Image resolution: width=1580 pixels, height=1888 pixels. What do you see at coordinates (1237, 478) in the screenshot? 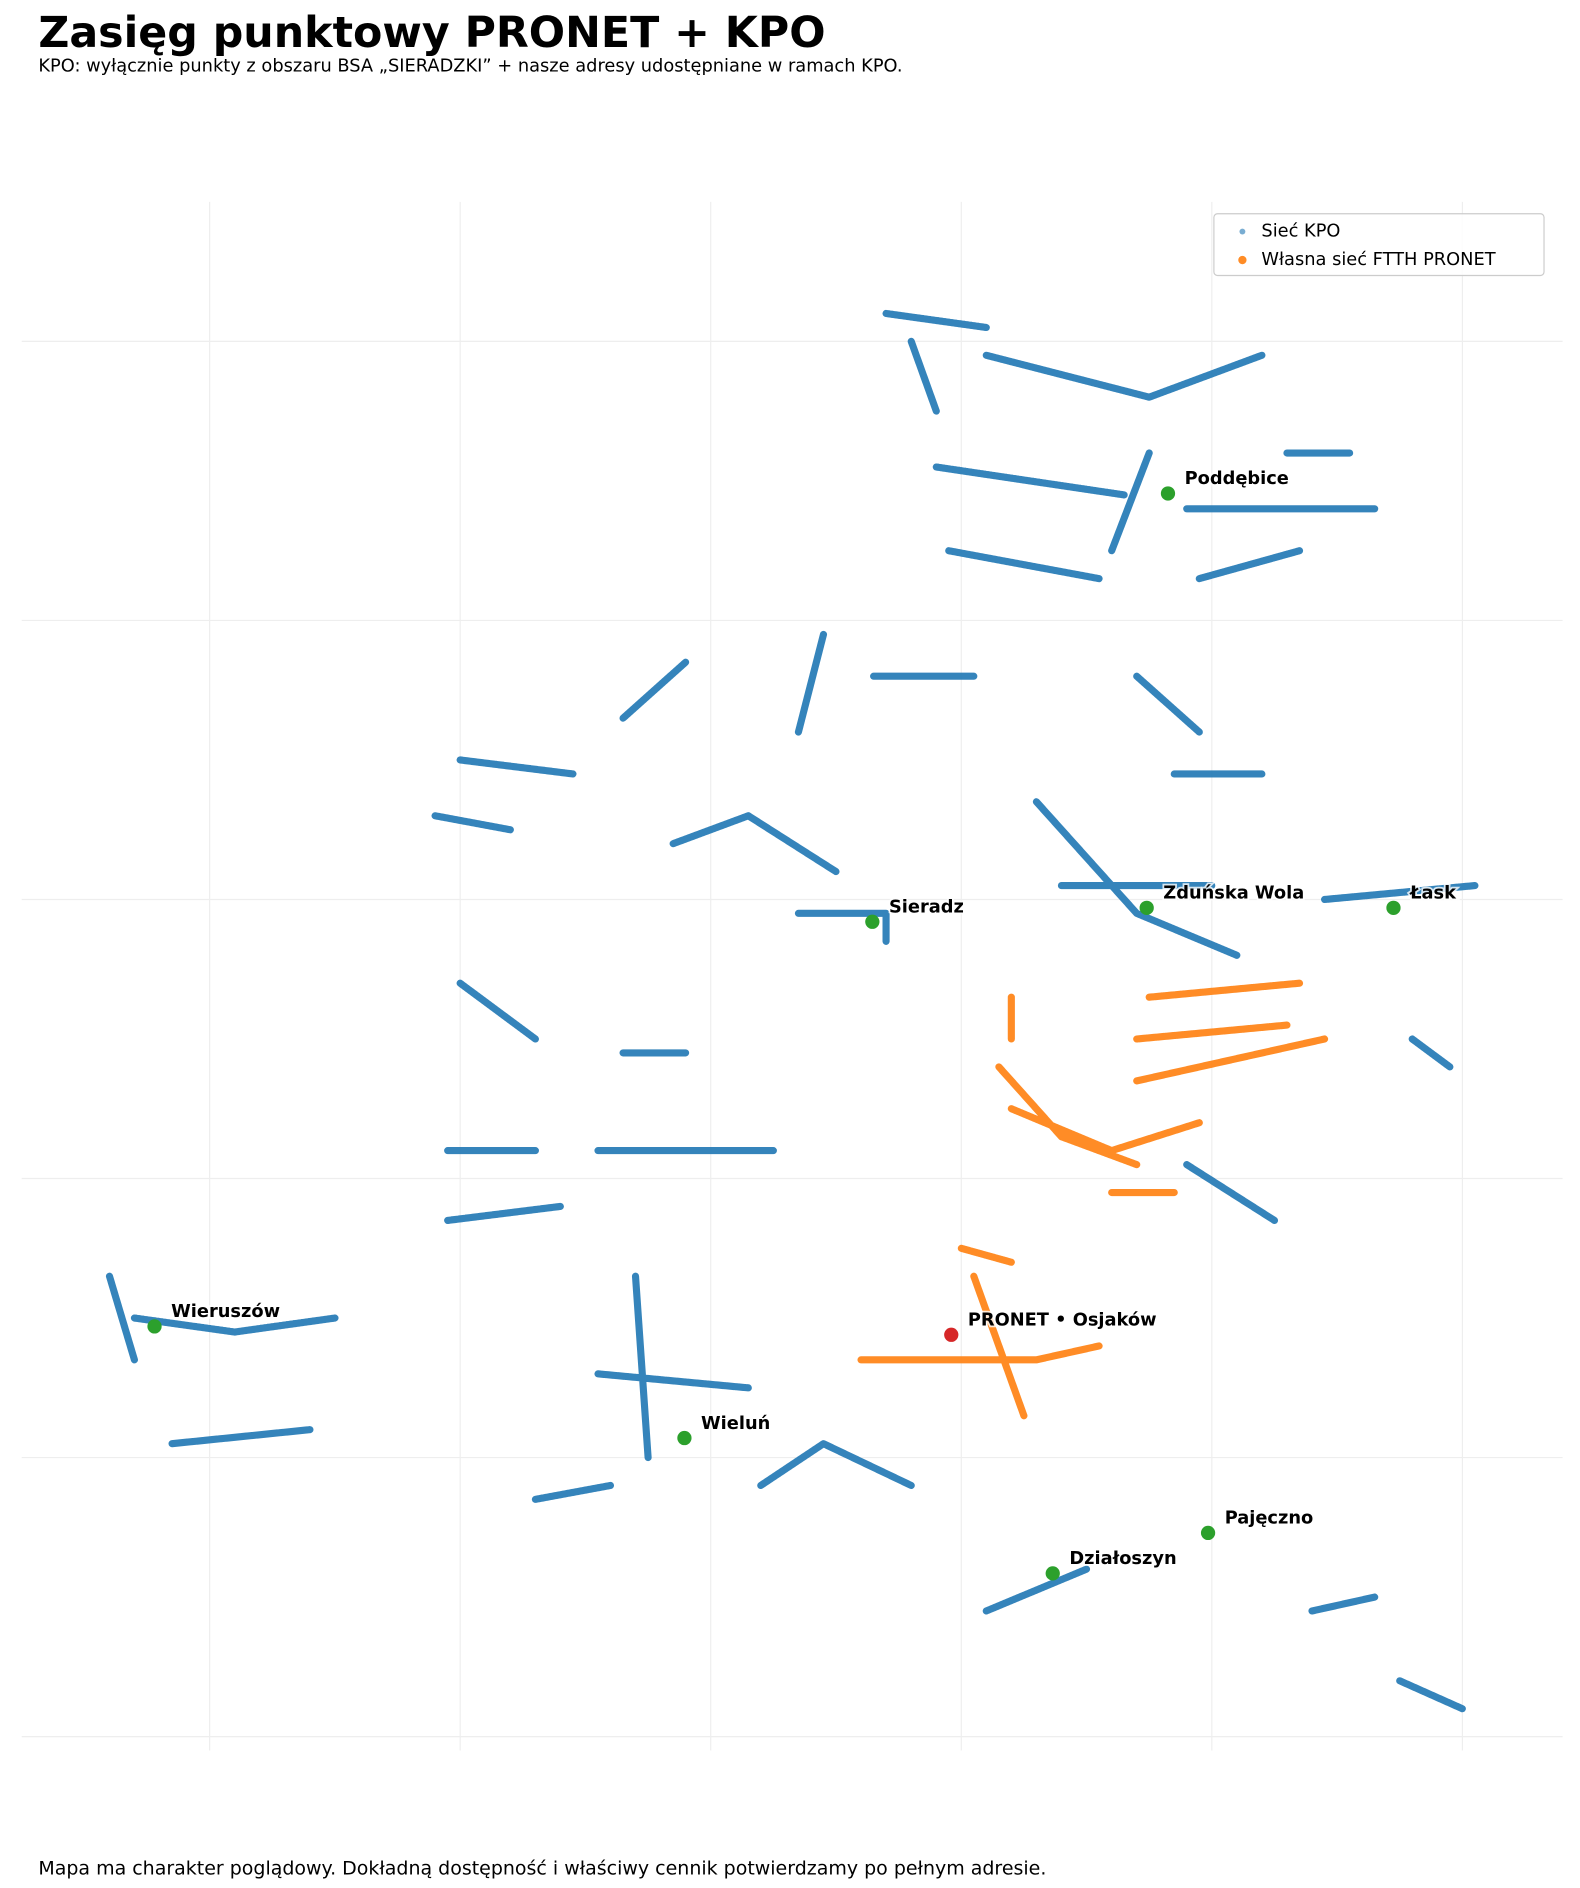
I see `place-label: Poddębice` at bounding box center [1237, 478].